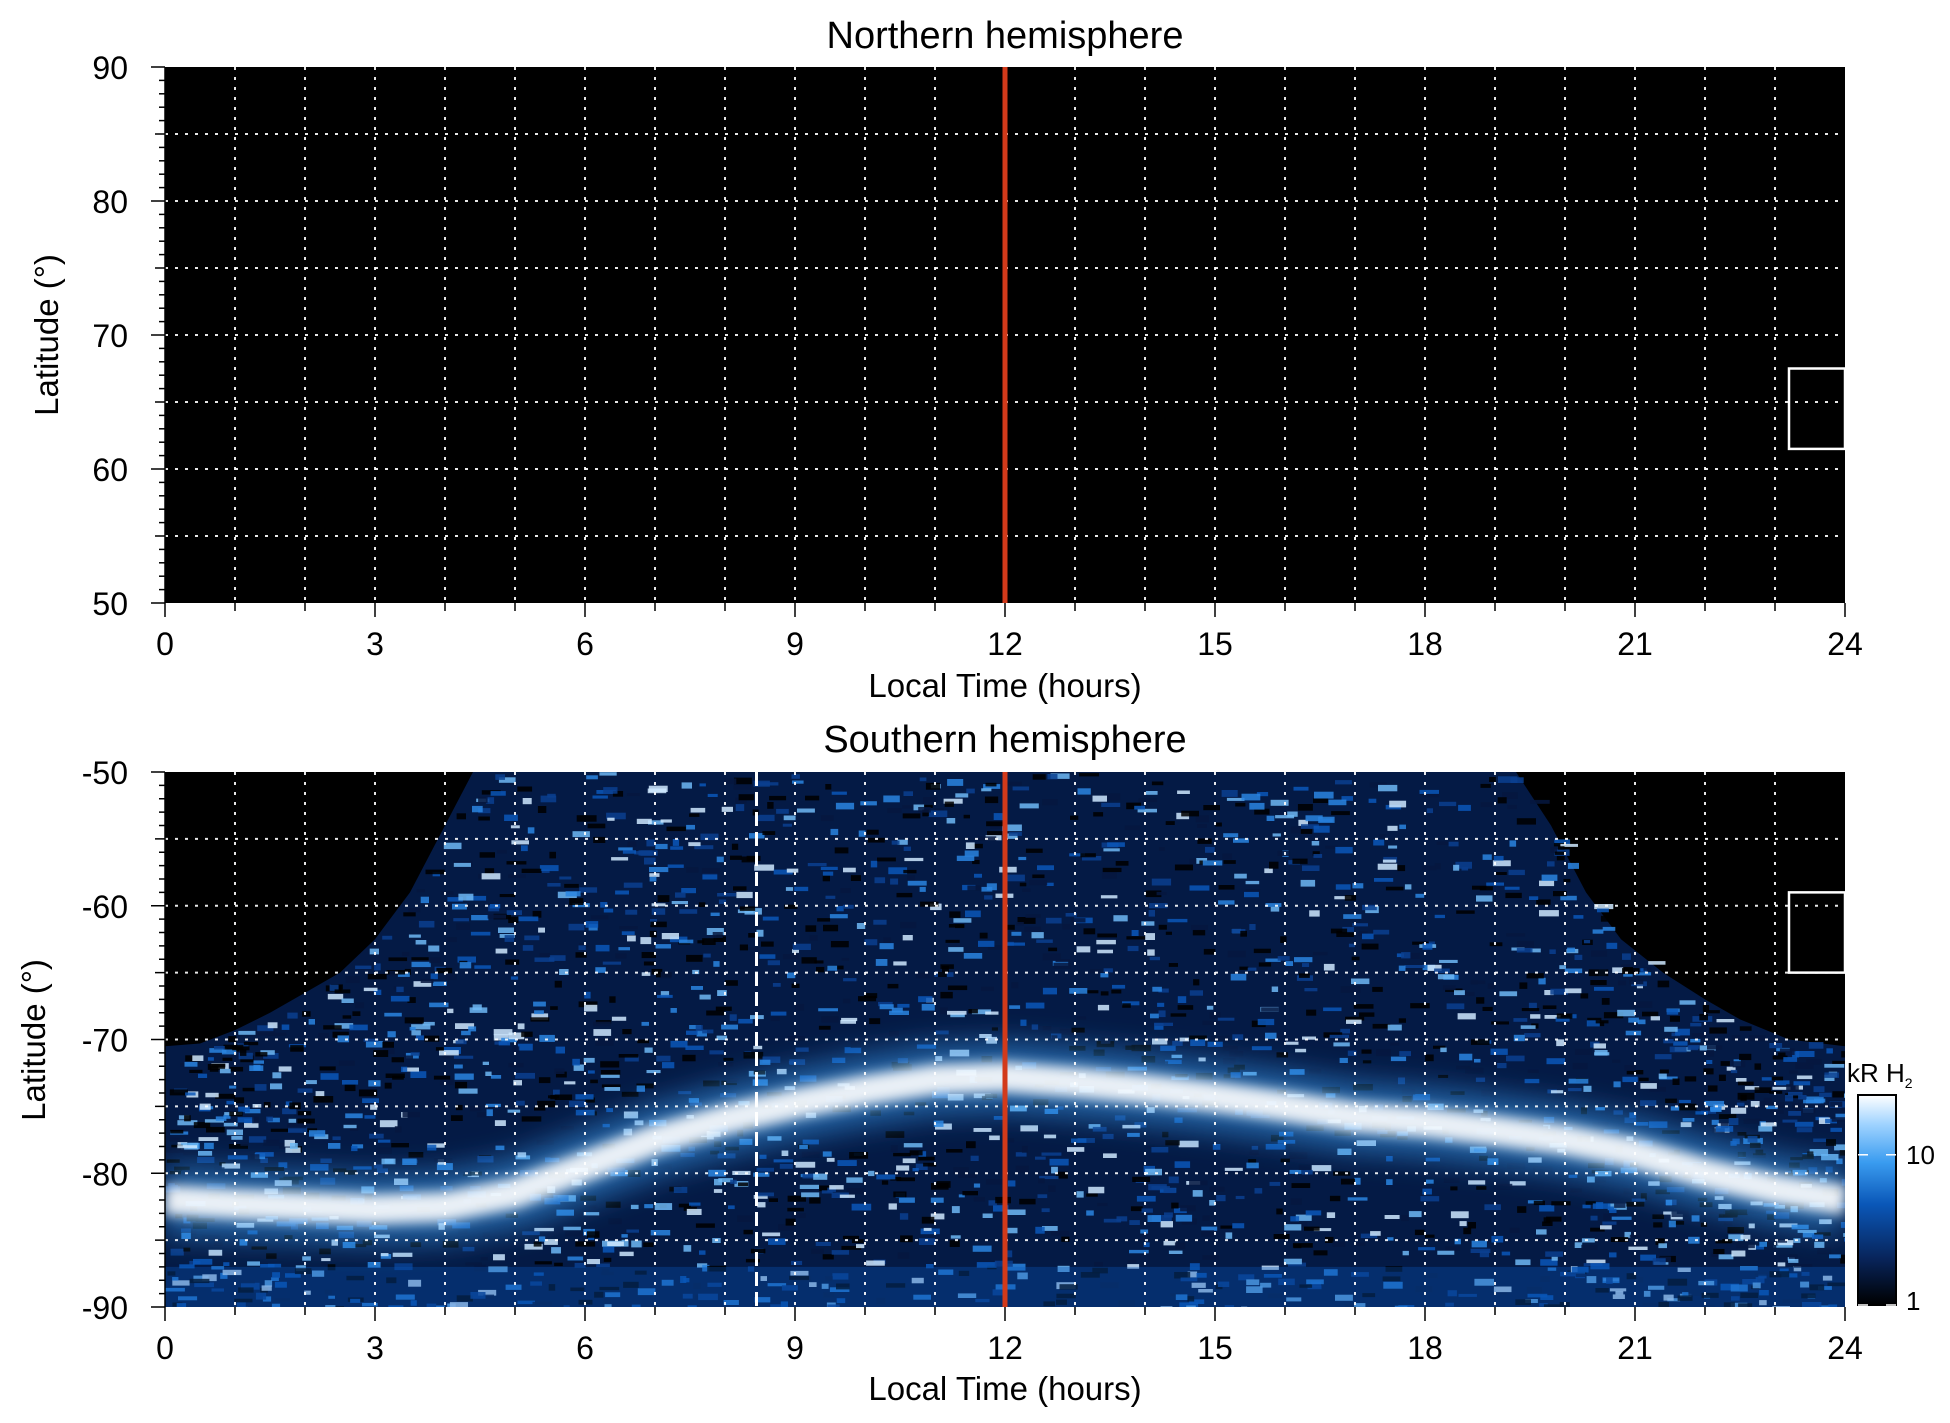 The height and width of the screenshot is (1423, 1950). I want to click on south-xtick-label: 3, so click(375, 1348).